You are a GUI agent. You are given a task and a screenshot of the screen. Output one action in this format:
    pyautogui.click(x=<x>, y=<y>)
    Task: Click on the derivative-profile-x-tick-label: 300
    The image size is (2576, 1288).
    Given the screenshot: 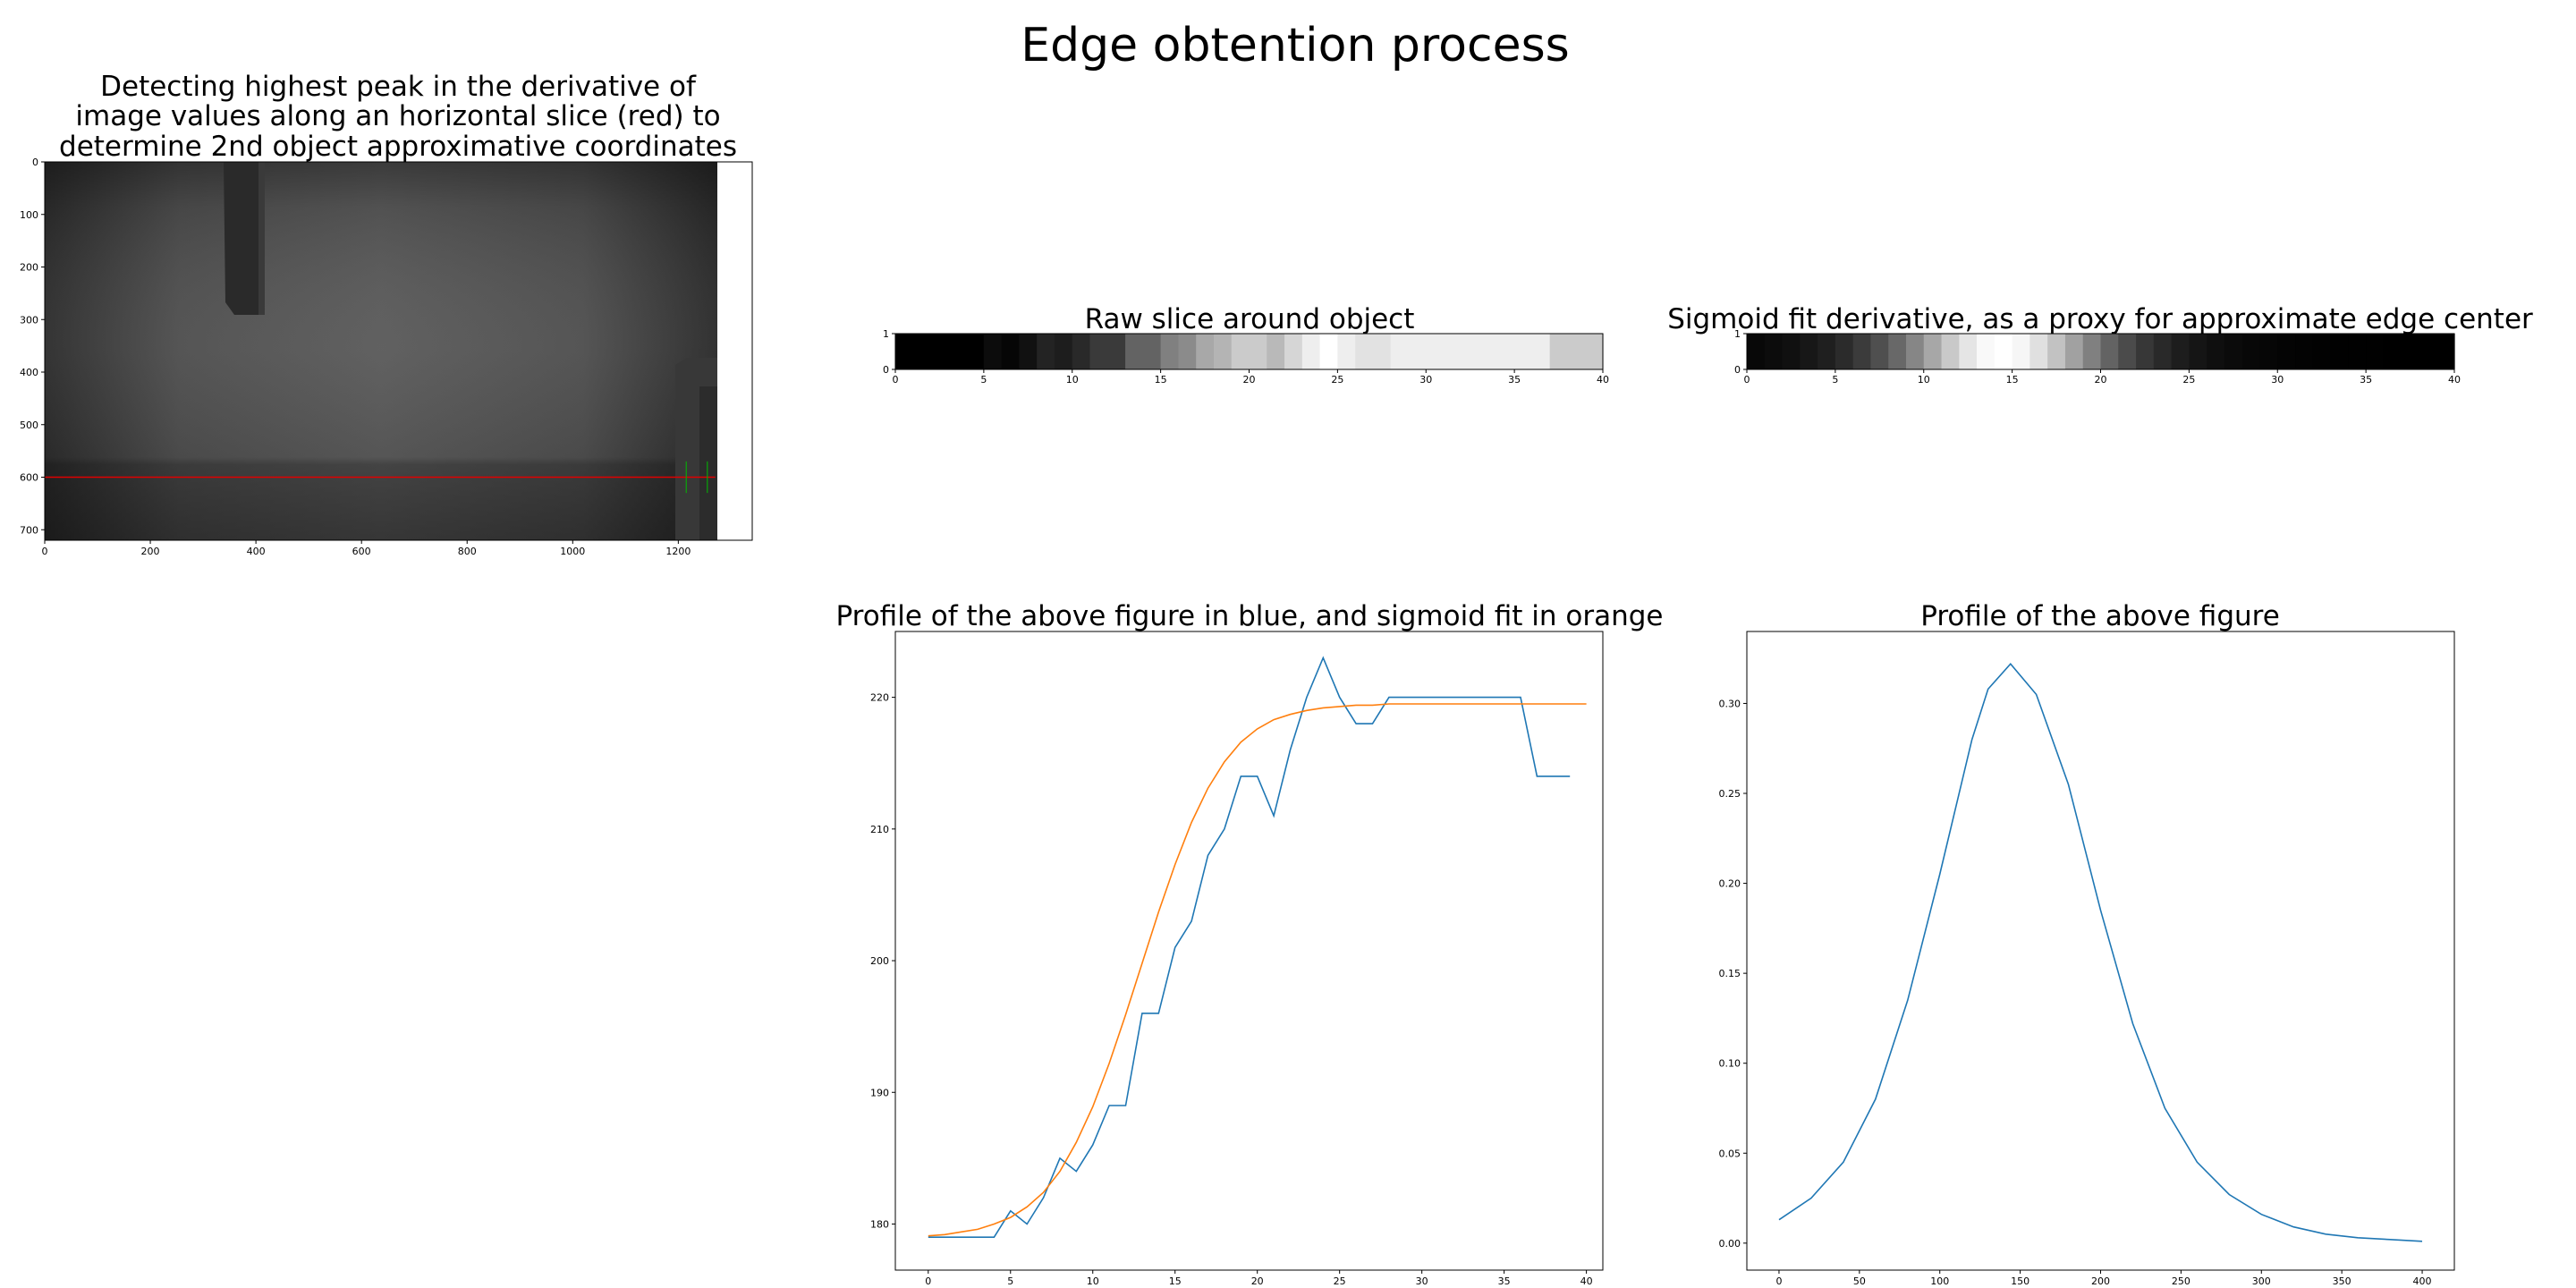 What is the action you would take?
    pyautogui.click(x=2261, y=1281)
    